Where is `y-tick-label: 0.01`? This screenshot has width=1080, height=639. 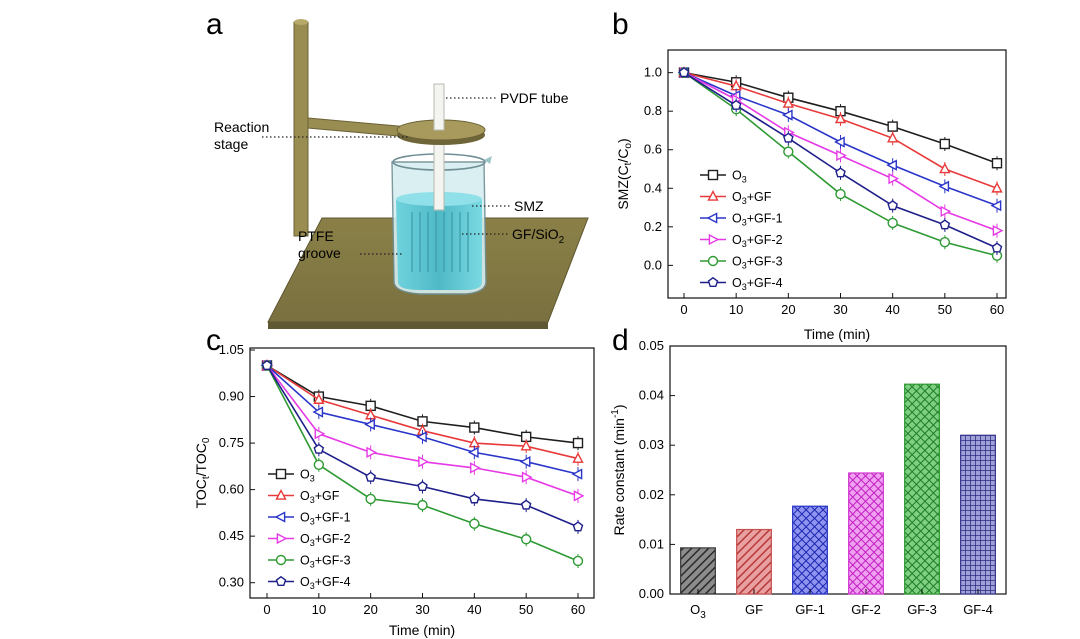
y-tick-label: 0.01 is located at coordinates (651, 543).